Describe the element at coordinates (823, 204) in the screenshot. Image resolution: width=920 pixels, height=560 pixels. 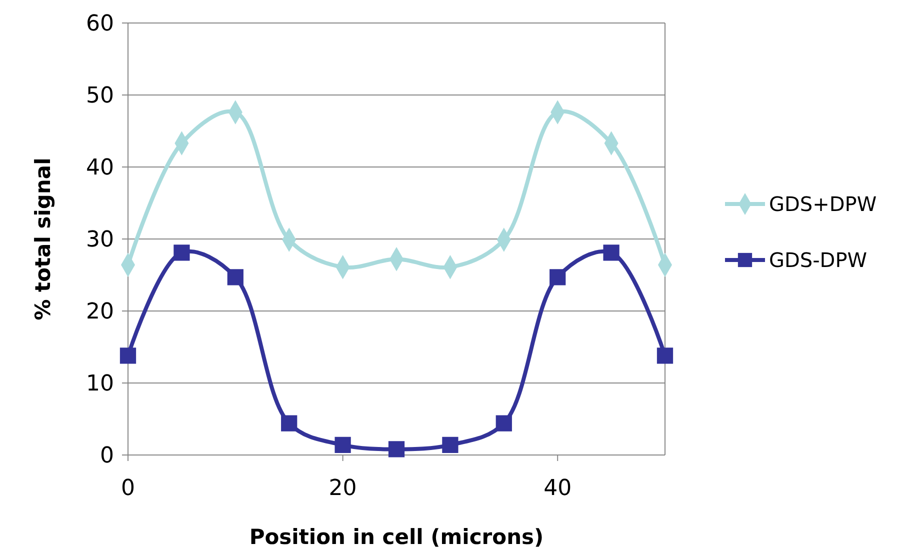
I see `legend-label: GDS+DPW` at that location.